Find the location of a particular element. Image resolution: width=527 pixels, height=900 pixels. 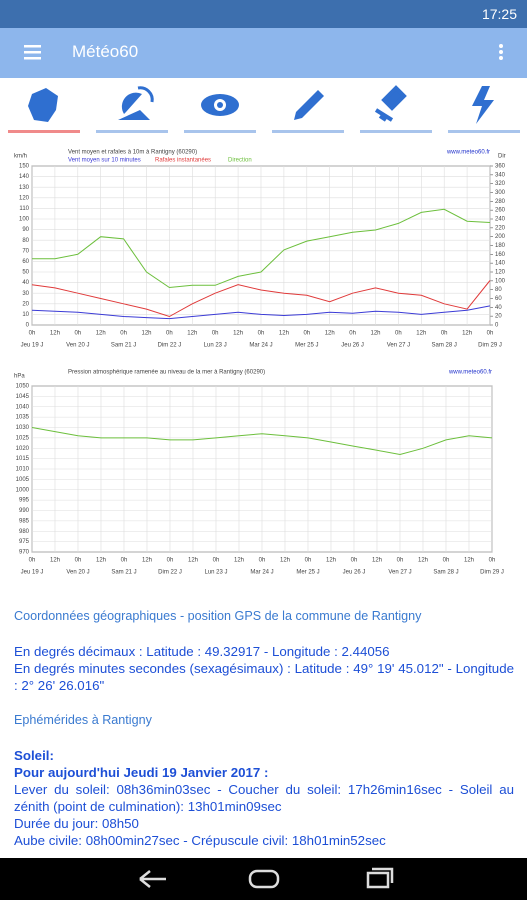

y-tick-label: 1010 is located at coordinates (23, 470).